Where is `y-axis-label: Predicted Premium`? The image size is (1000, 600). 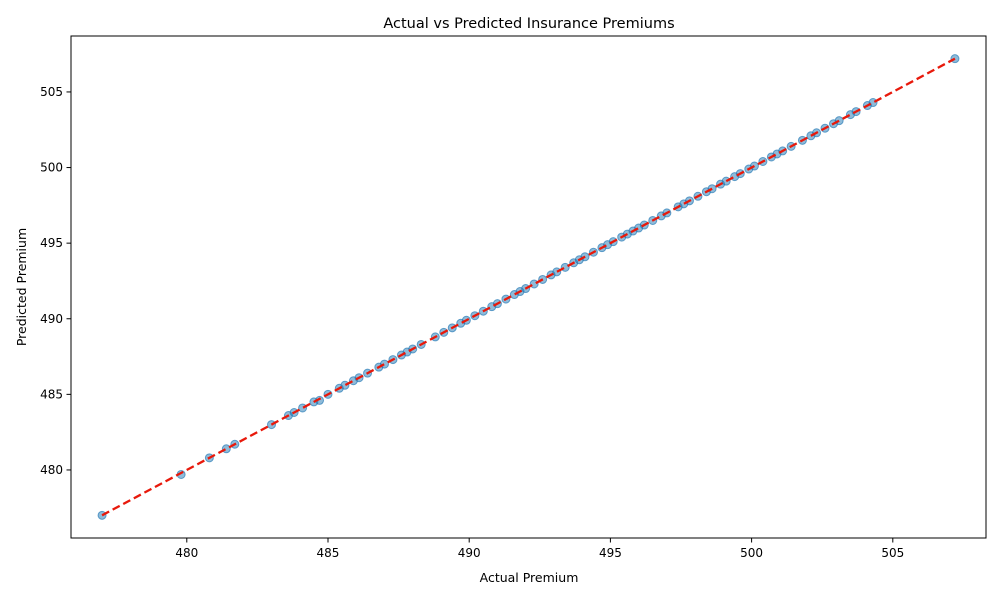
y-axis-label: Predicted Premium is located at coordinates (21, 287).